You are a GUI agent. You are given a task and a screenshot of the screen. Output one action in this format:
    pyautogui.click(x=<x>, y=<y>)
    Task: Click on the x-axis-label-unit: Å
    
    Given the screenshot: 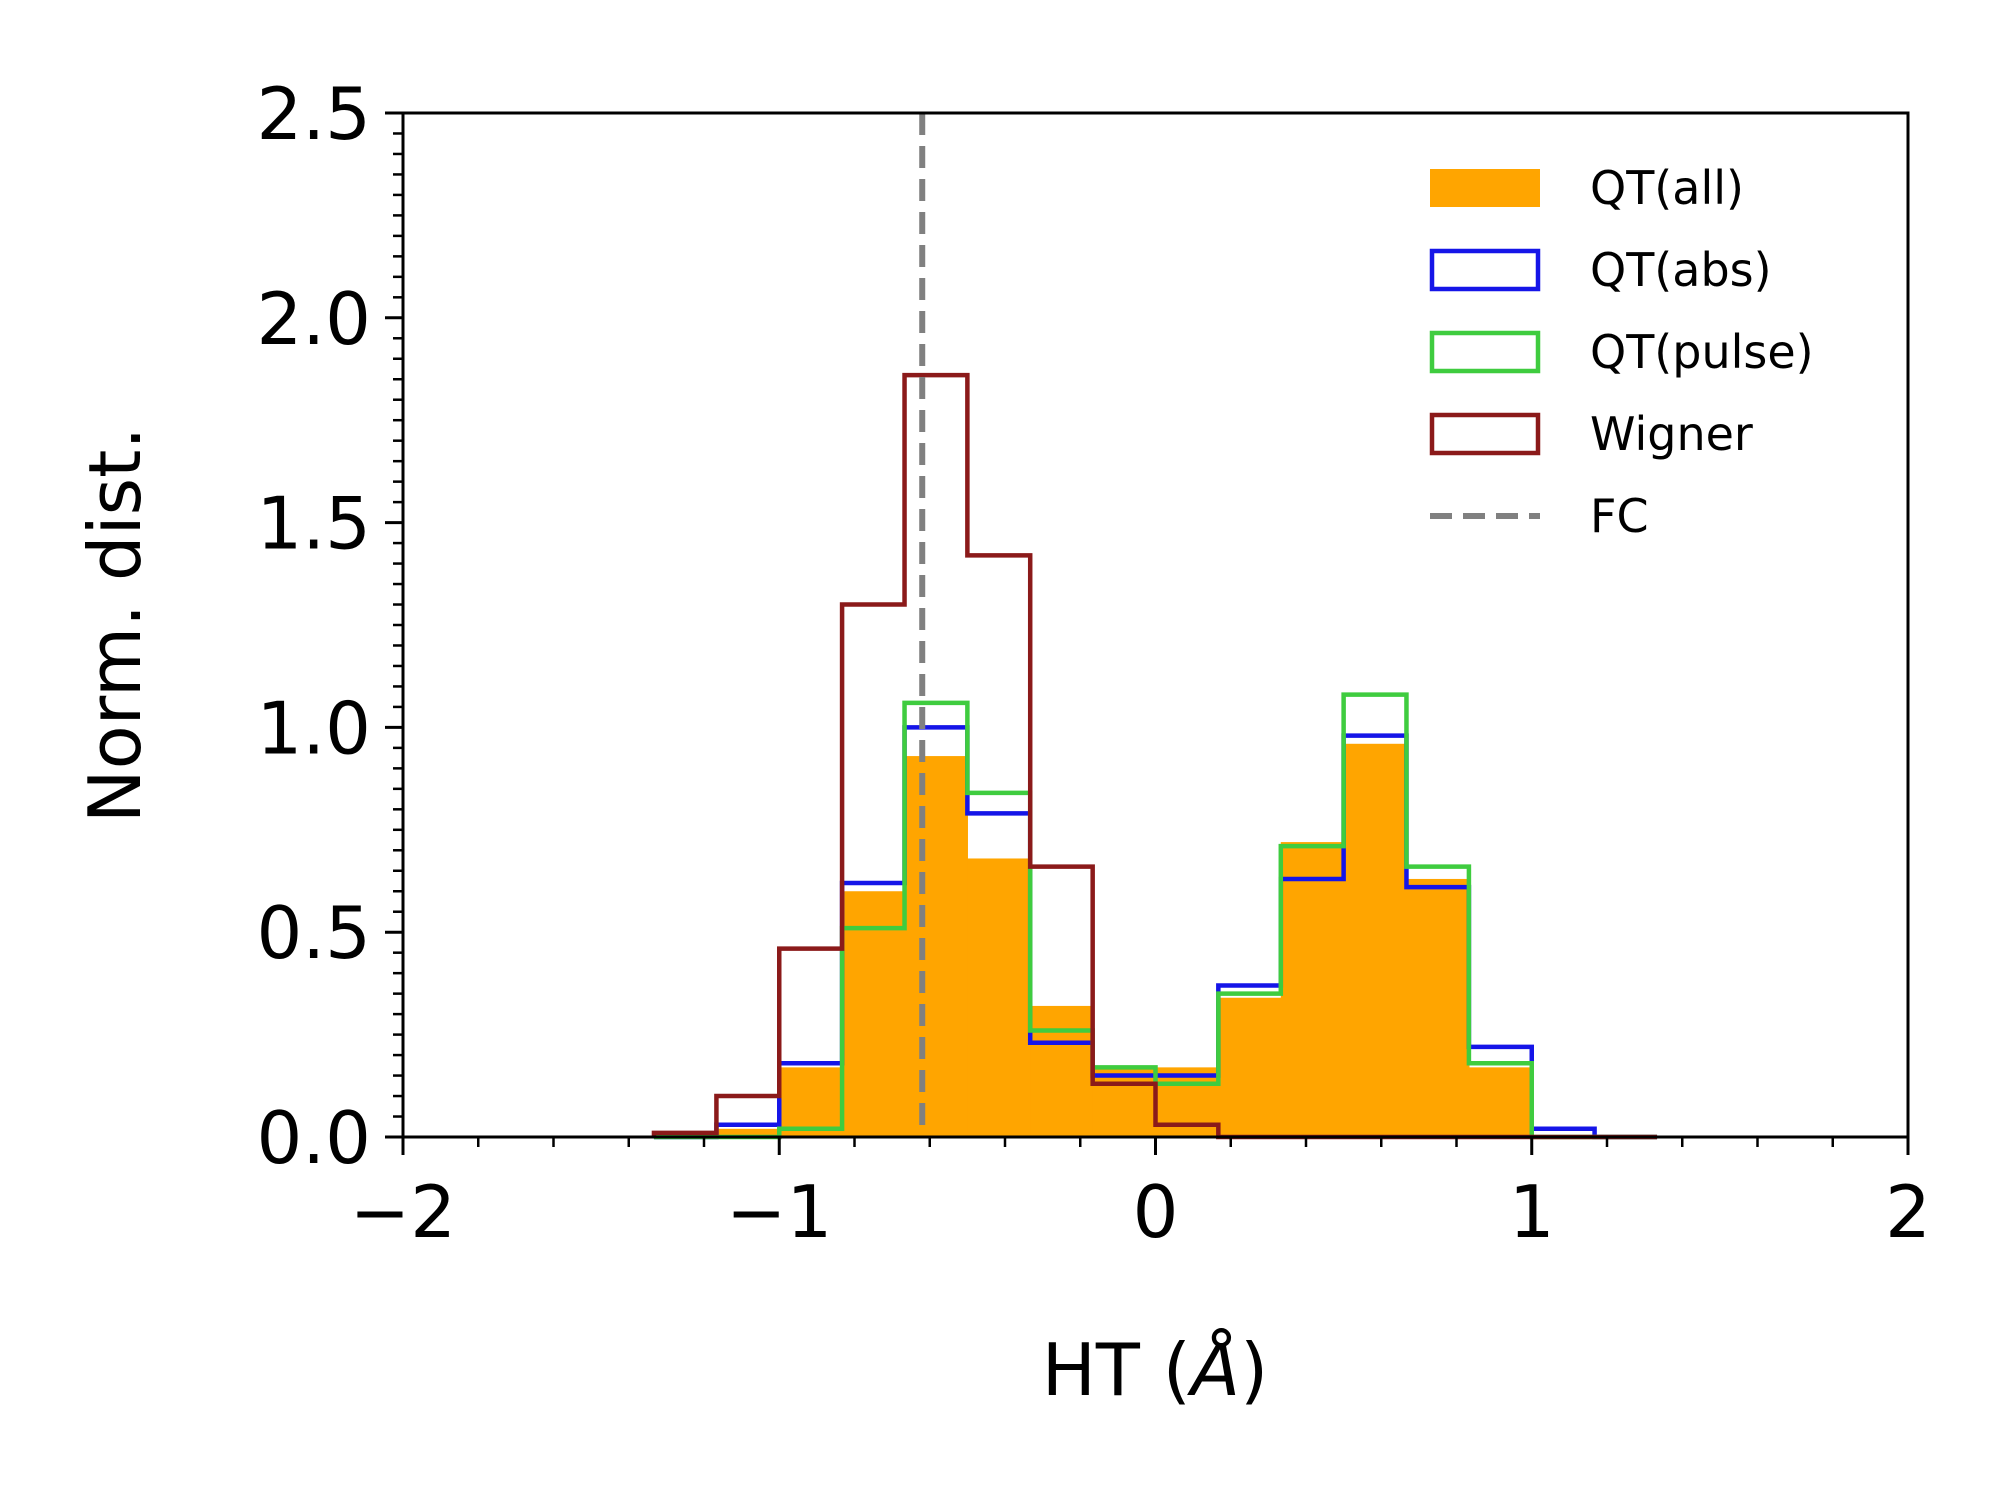 What is the action you would take?
    pyautogui.click(x=1213, y=1370)
    